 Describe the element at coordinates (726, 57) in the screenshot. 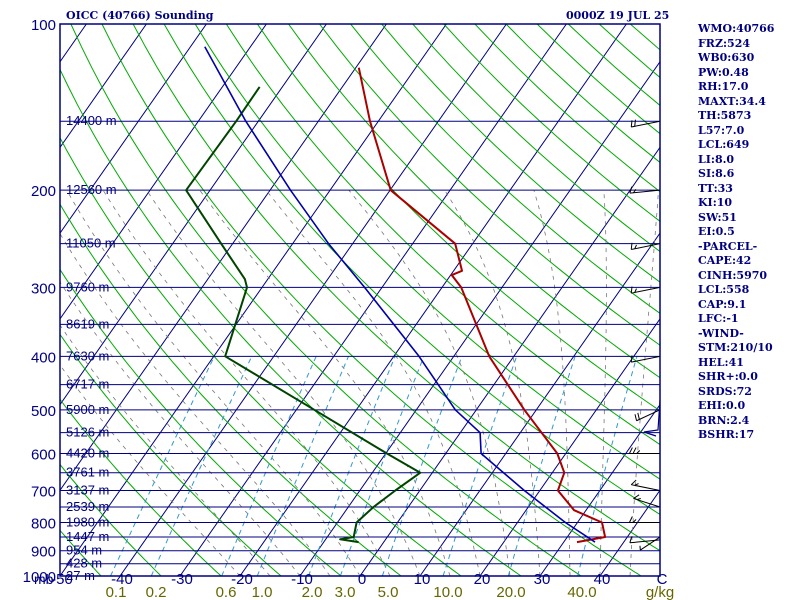

I see `index-item: WB0:630` at that location.